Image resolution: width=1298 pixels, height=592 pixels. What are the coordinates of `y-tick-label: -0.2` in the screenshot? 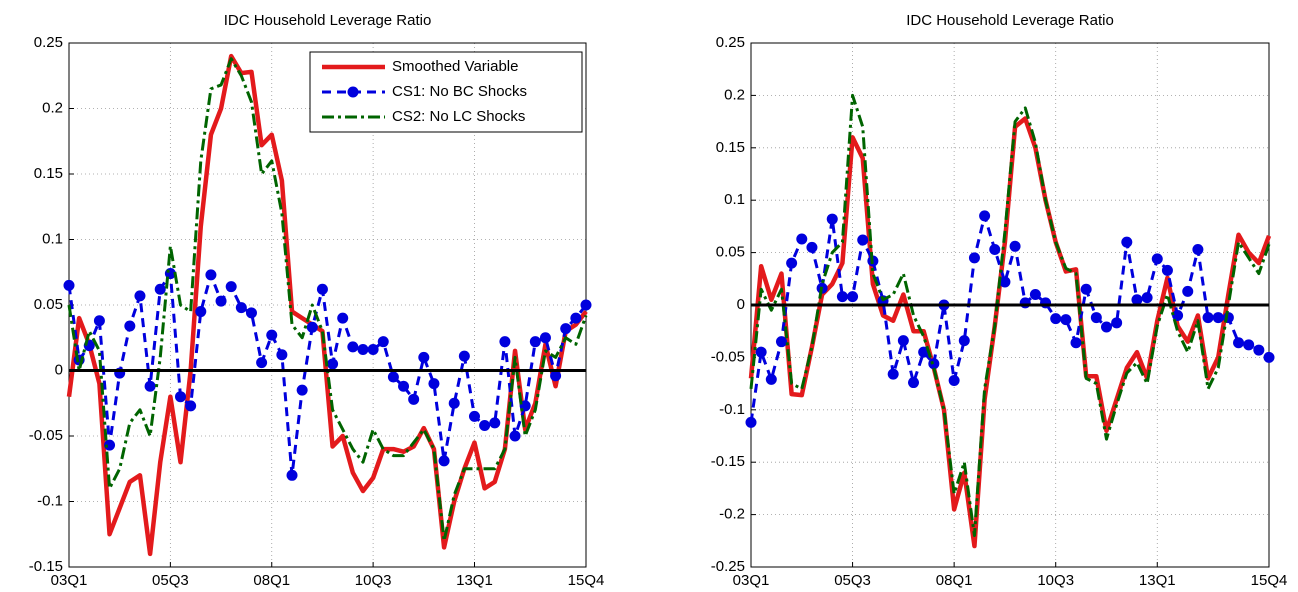 It's located at (732, 514).